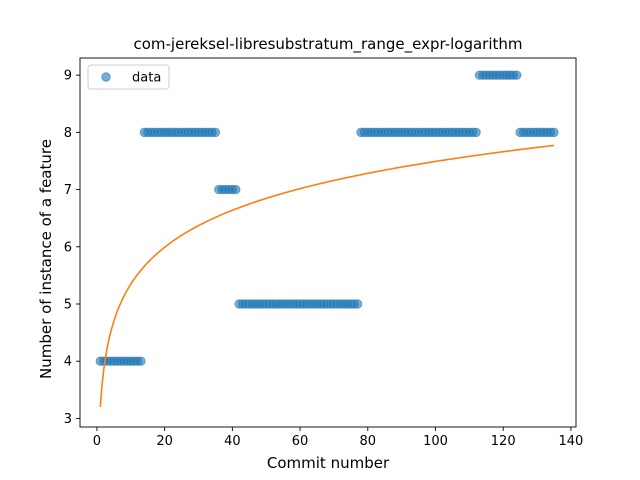 Image resolution: width=640 pixels, height=480 pixels. What do you see at coordinates (68, 133) in the screenshot?
I see `y-tick-label: 8` at bounding box center [68, 133].